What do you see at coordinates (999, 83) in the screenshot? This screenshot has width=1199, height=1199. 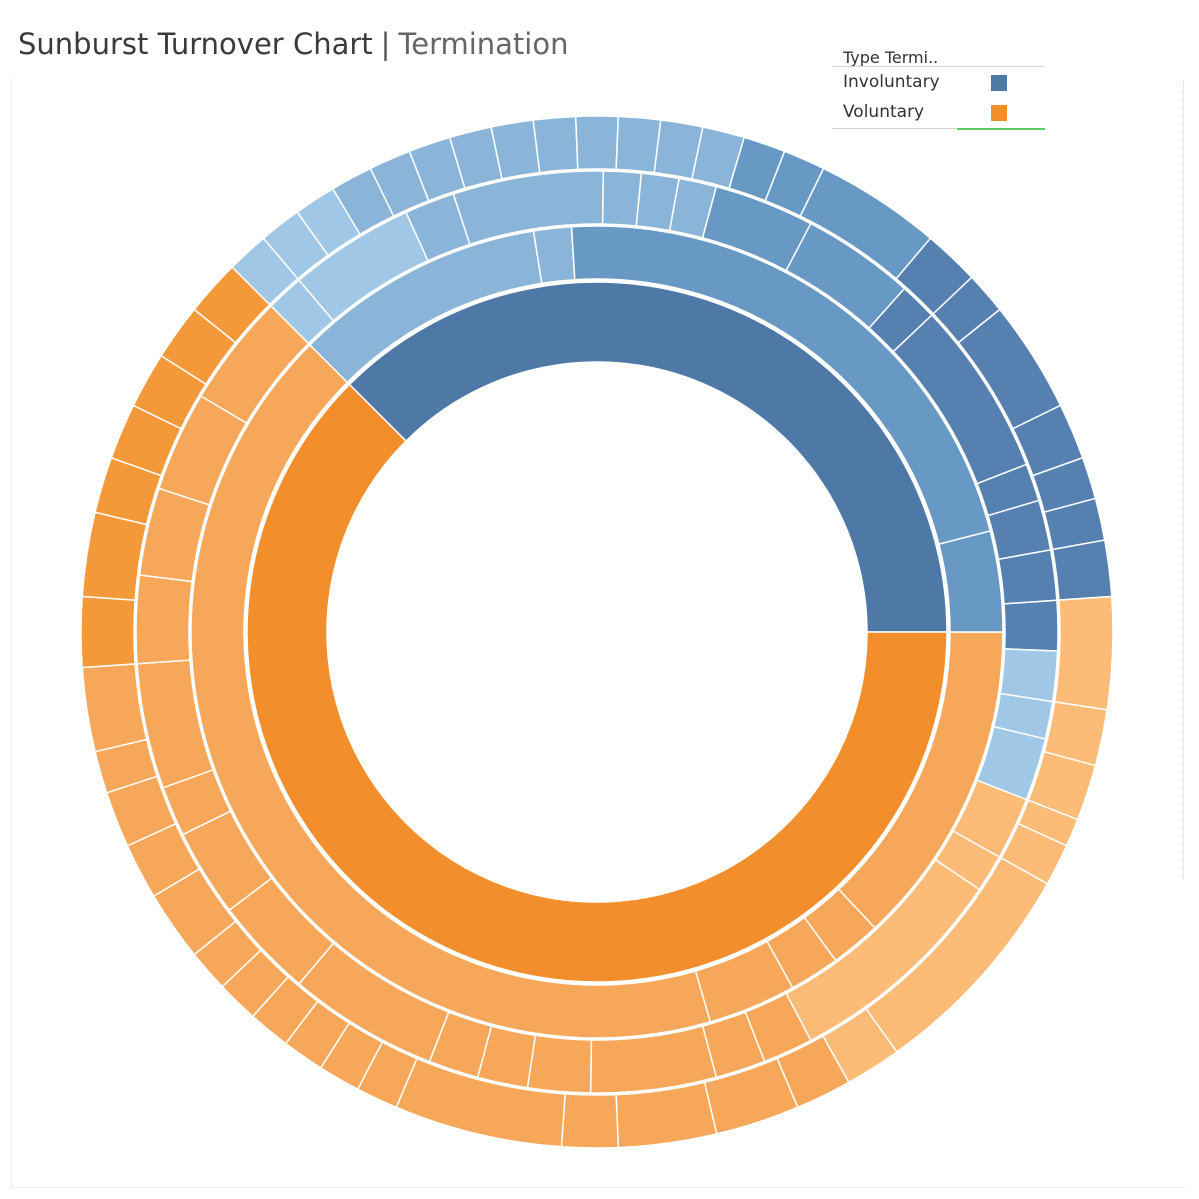 I see `legend-swatch-involuntary` at bounding box center [999, 83].